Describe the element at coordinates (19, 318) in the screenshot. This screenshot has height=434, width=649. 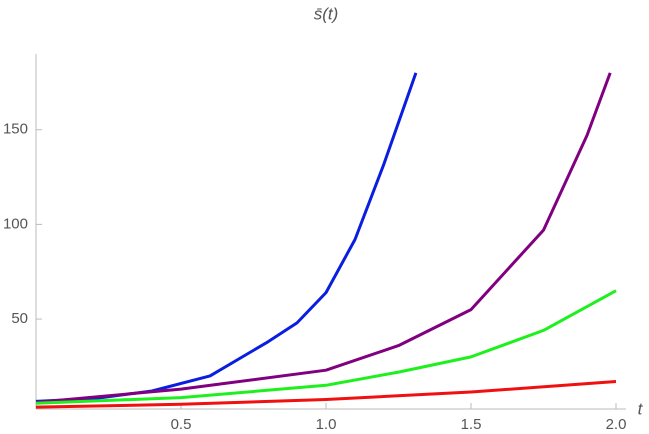
I see `y-tick-label: 50` at that location.